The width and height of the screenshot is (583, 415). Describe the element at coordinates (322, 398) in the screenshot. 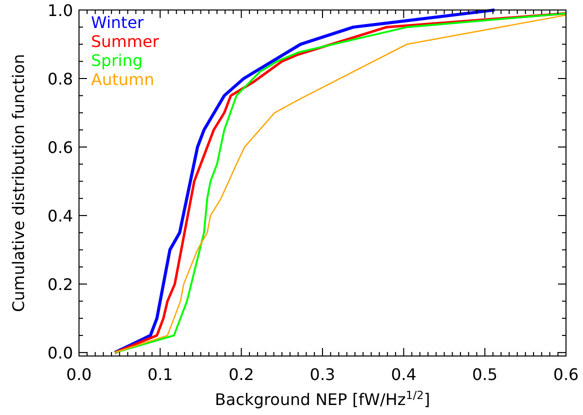

I see `x-axis-title: Background NEP [fW/Hz$^{1/2}$]` at that location.